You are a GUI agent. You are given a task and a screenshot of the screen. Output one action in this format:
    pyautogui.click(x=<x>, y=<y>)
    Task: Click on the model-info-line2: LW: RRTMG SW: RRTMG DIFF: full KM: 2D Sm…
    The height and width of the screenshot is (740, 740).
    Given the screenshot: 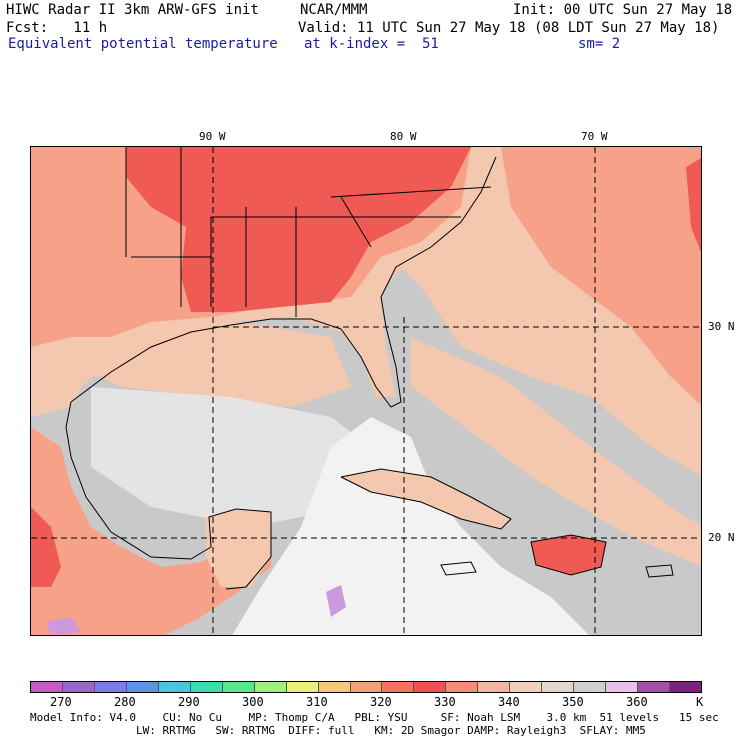 What is the action you would take?
    pyautogui.click(x=338, y=730)
    